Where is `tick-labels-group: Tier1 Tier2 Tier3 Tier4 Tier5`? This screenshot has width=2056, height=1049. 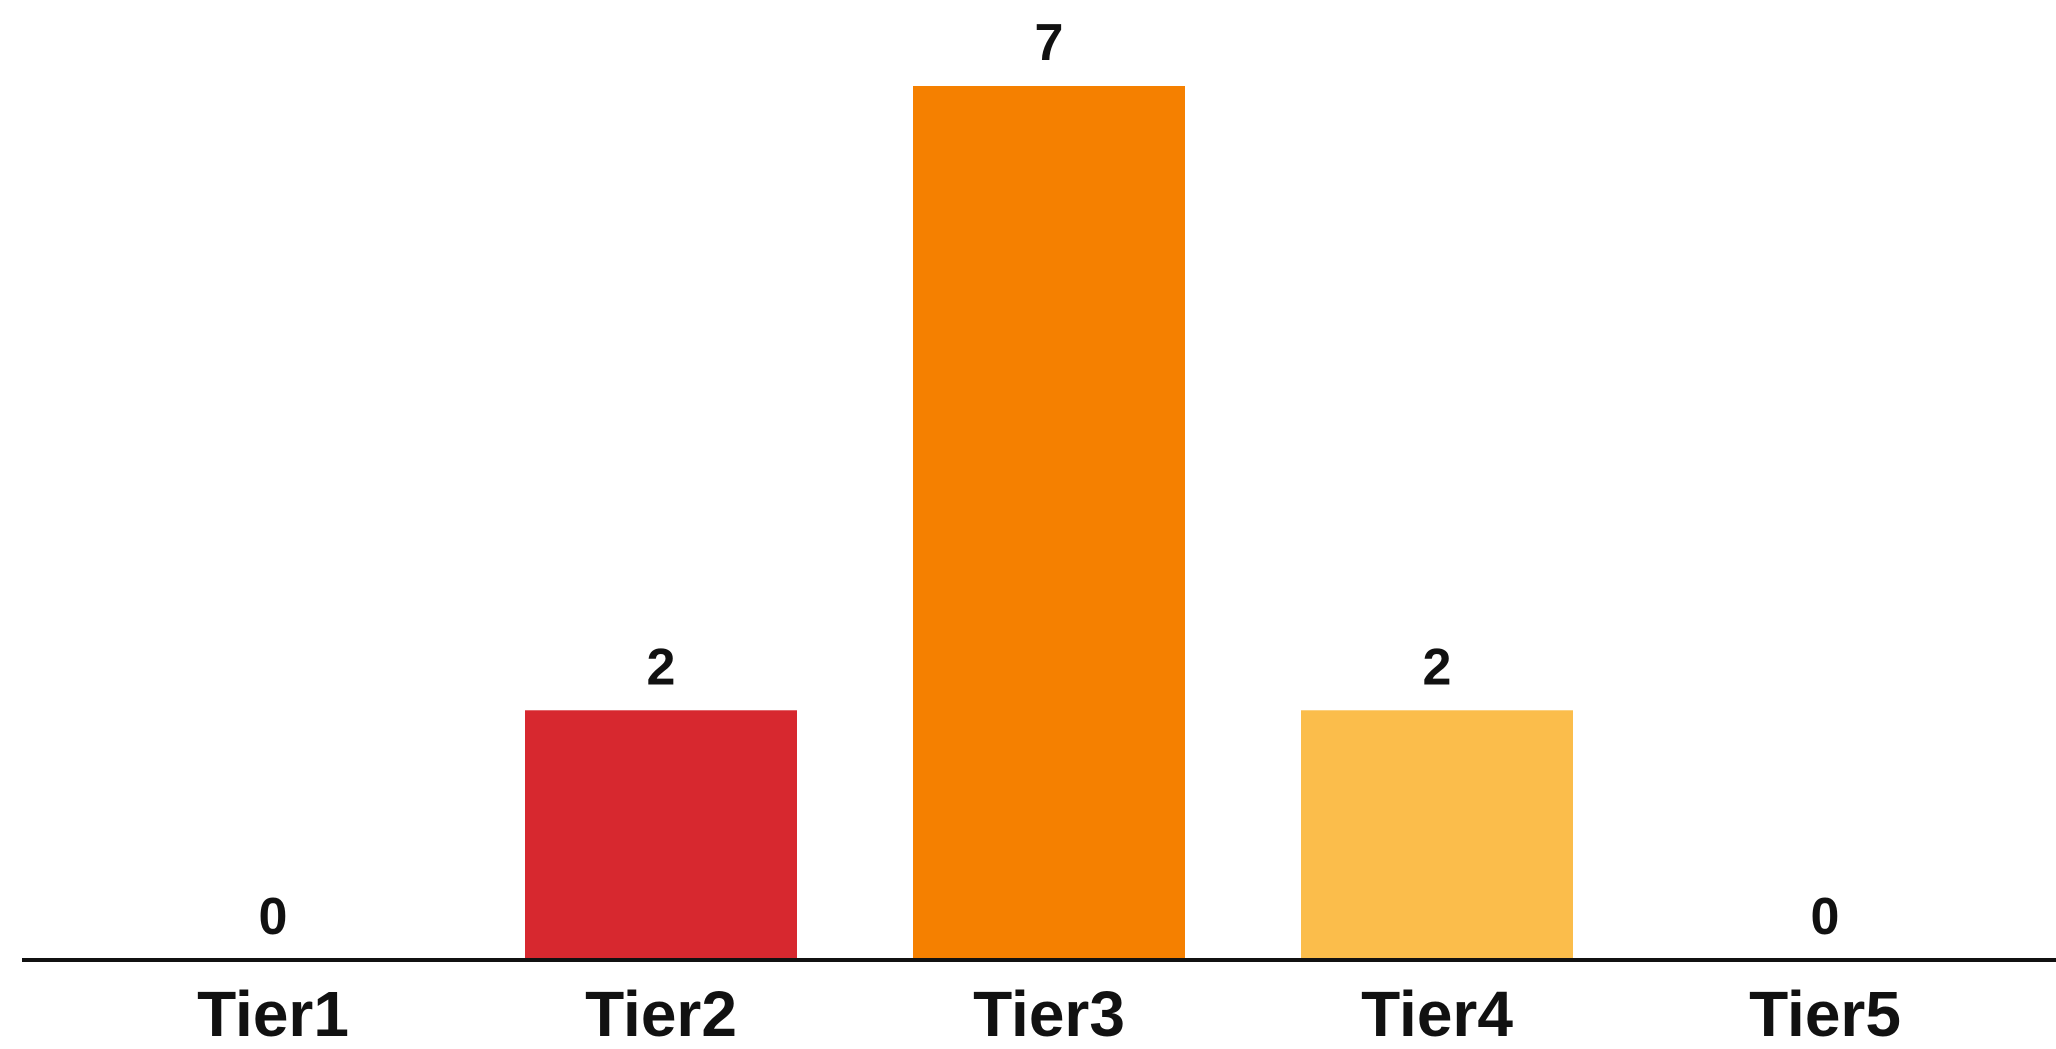
tick-labels-group: Tier1 Tier2 Tier3 Tier4 Tier5 is located at coordinates (1049, 1013).